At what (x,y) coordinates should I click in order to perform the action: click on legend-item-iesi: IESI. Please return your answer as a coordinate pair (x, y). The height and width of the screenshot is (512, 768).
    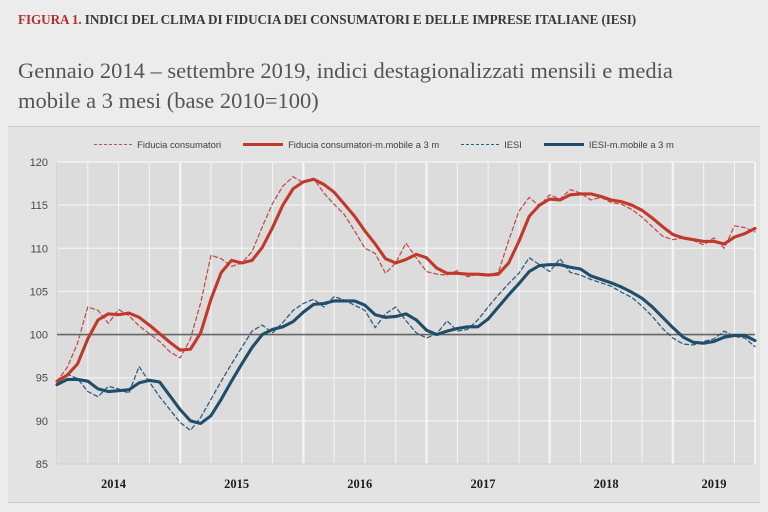
    Looking at the image, I should click on (491, 144).